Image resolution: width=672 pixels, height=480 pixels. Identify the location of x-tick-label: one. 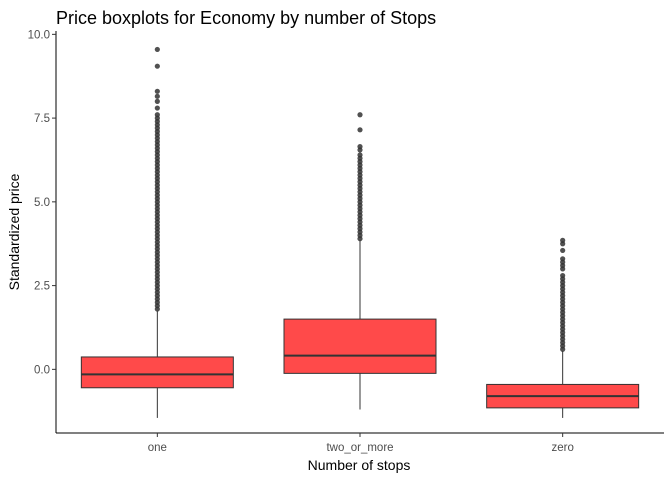
(157, 448).